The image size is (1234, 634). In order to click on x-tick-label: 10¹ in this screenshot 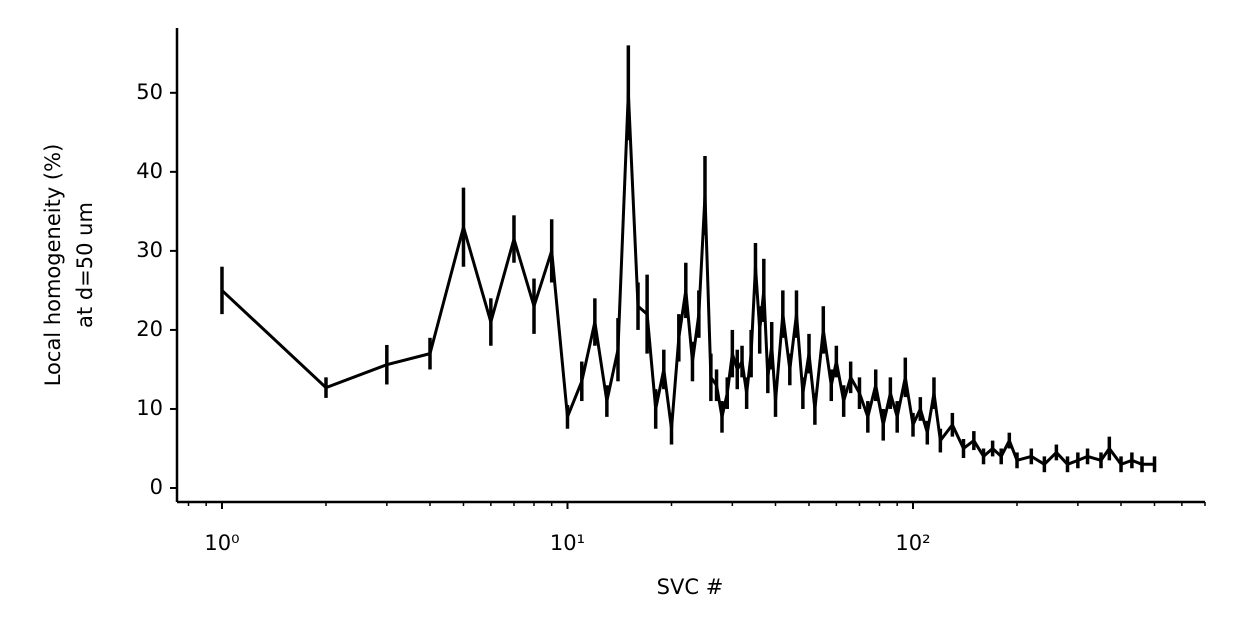, I will do `click(567, 543)`.